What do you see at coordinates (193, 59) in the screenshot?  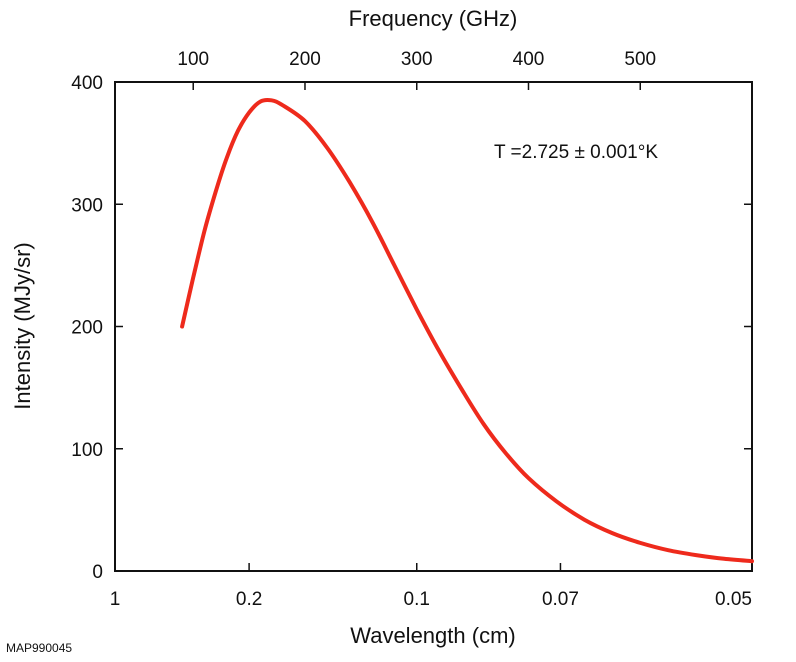 I see `top-tick-label: 100` at bounding box center [193, 59].